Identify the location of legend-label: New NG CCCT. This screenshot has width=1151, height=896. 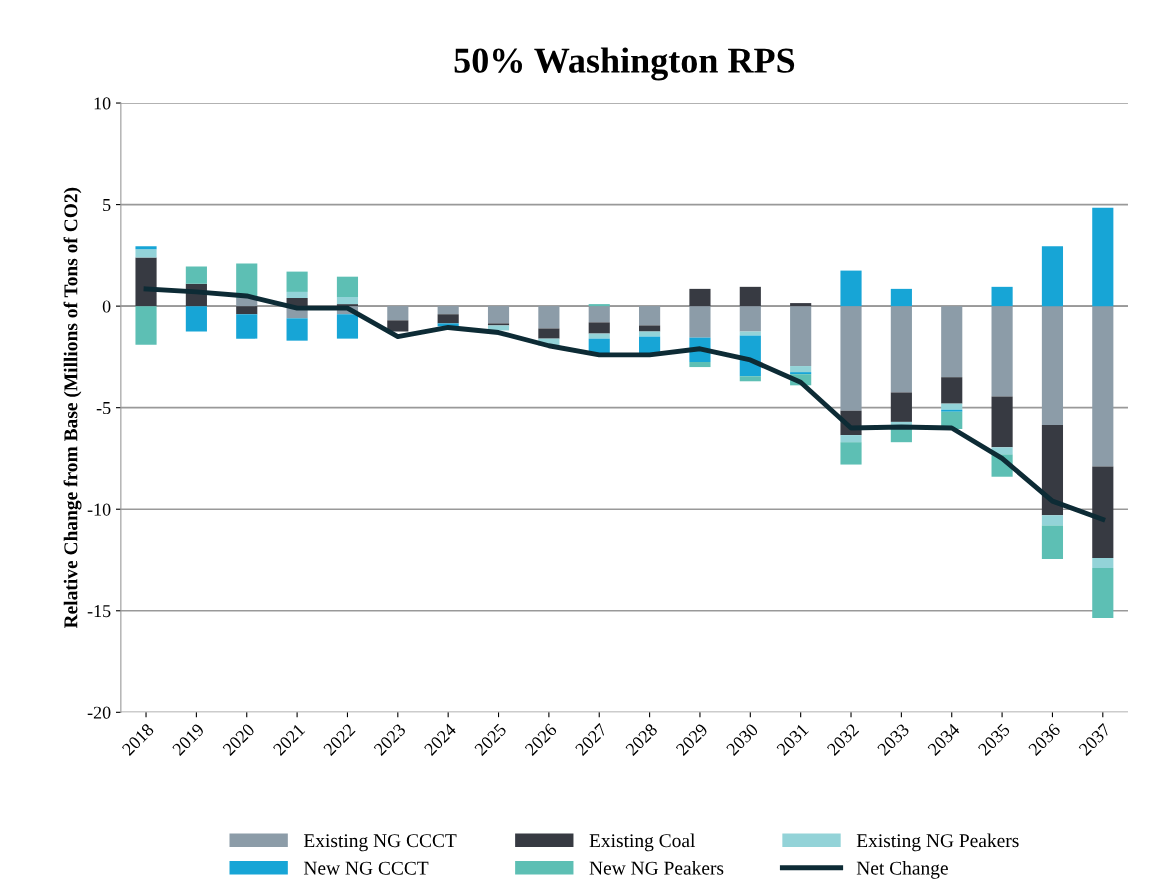
(366, 868).